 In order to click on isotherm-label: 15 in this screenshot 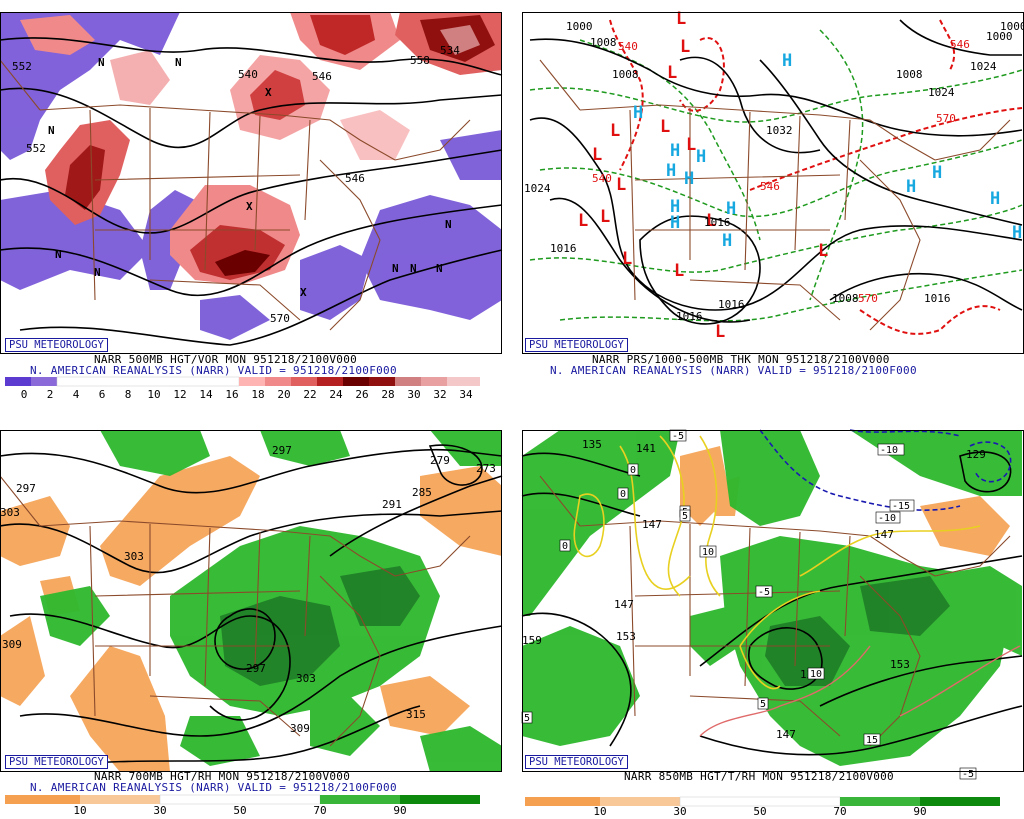, I will do `click(872, 740)`.